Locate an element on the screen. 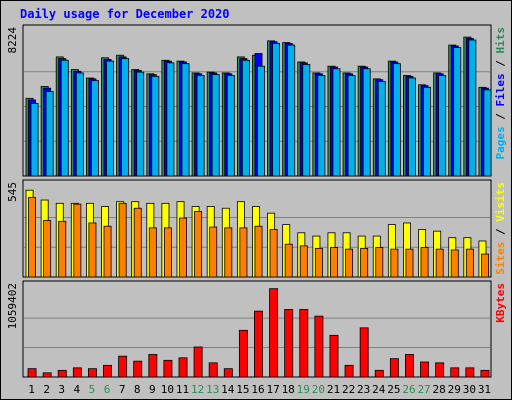  x-tick-label-28: 28 is located at coordinates (439, 389).